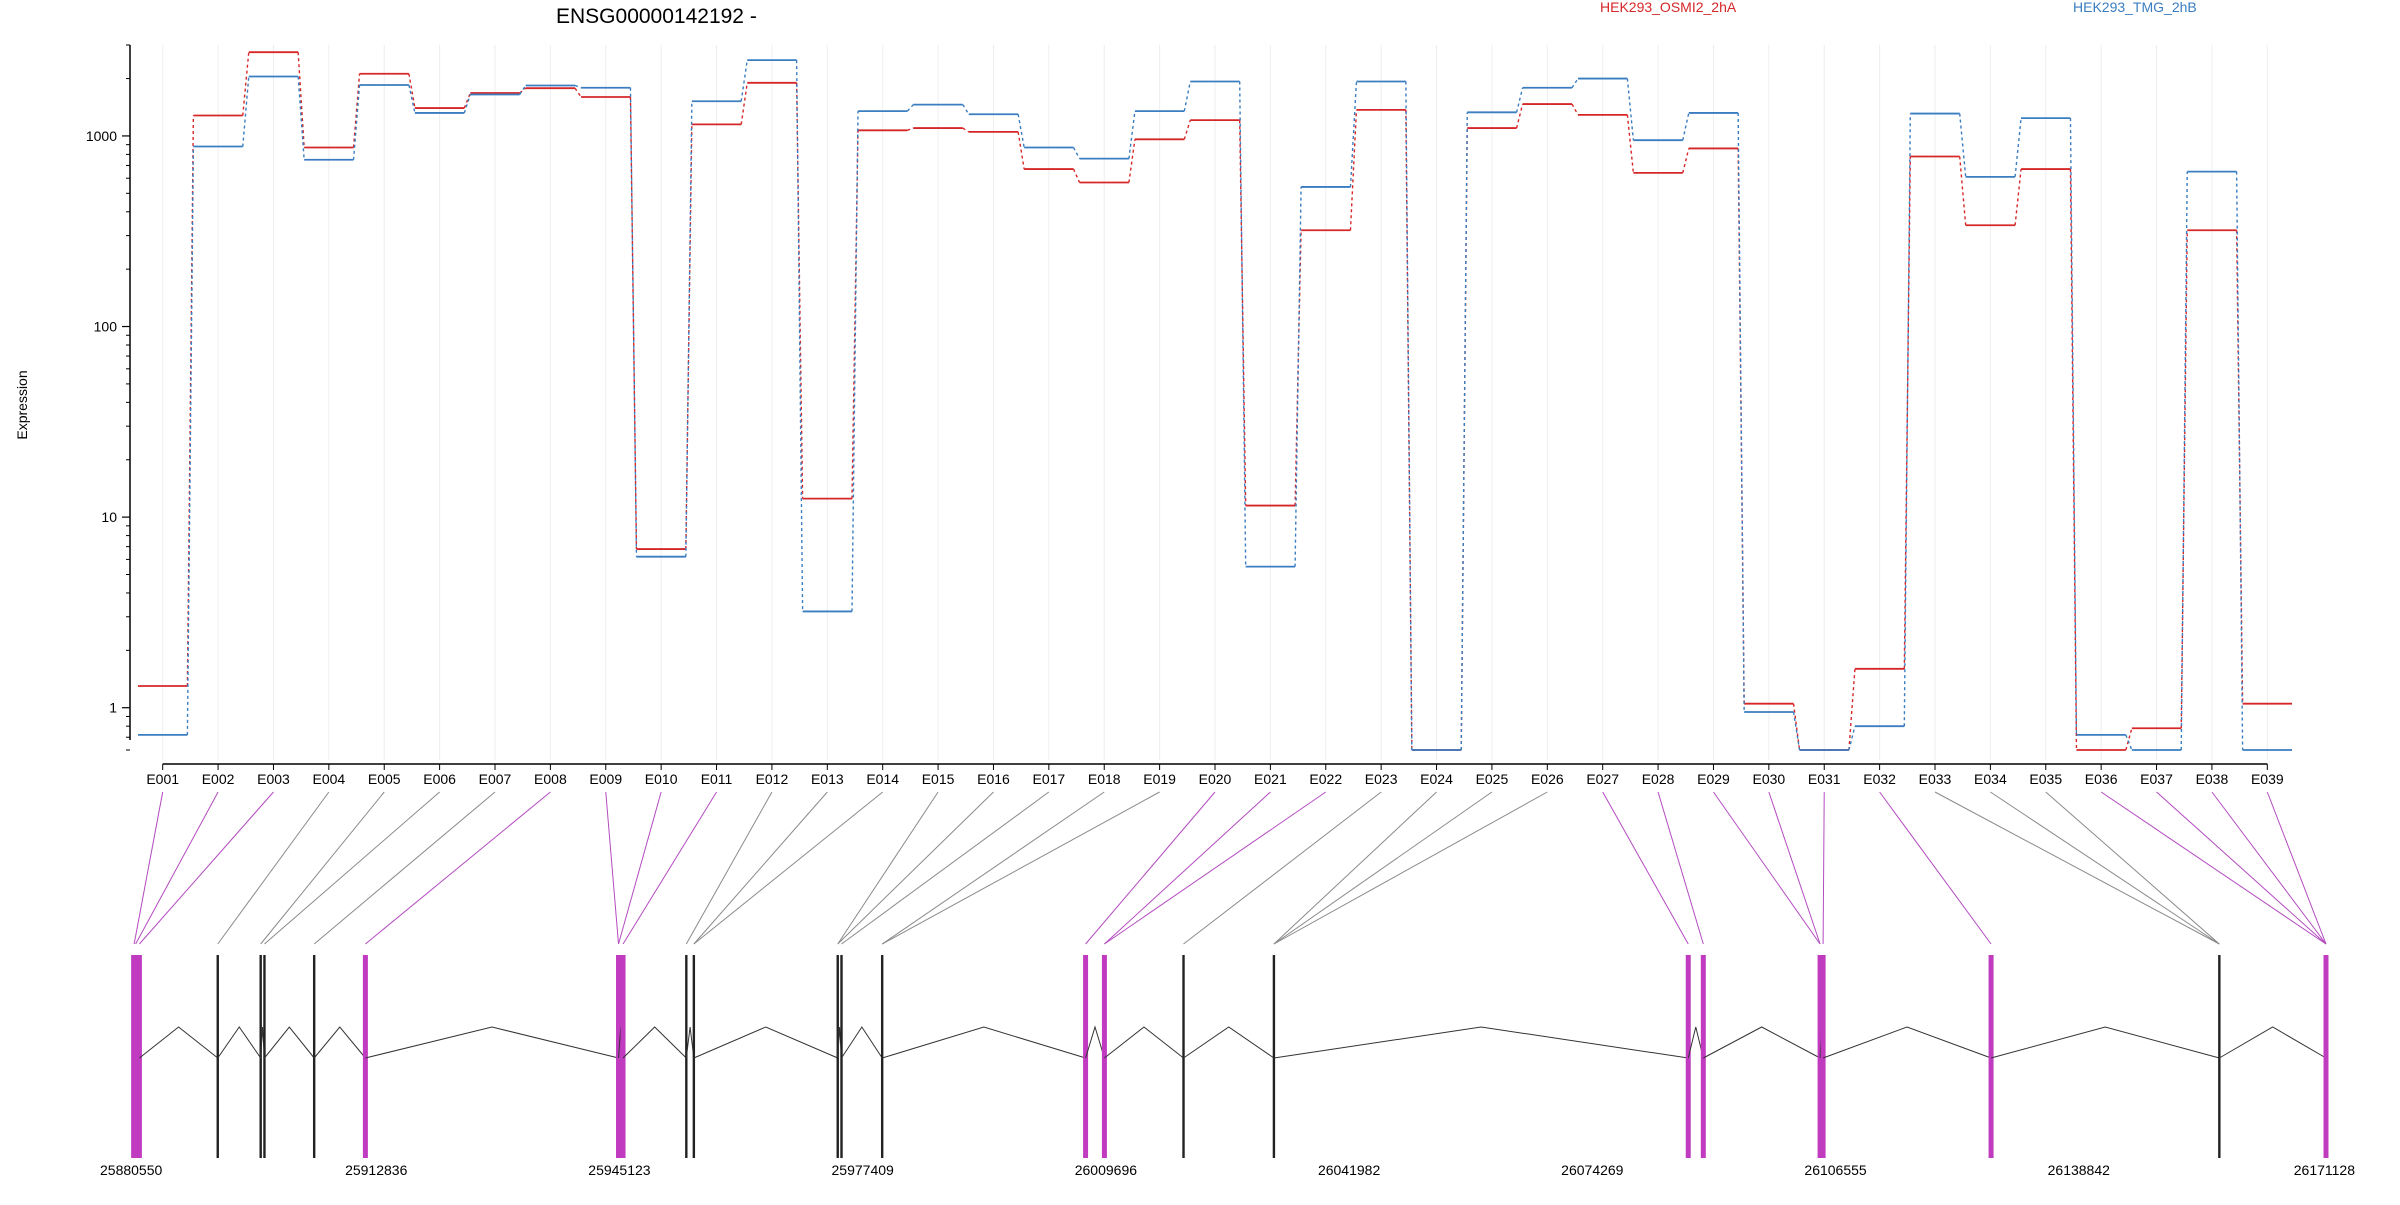  I want to click on x-tick-label: E030, so click(1768, 779).